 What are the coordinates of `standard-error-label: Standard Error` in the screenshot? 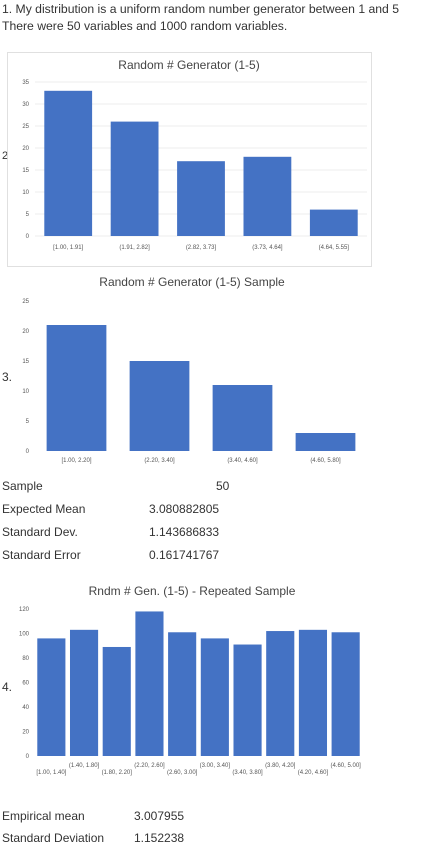 It's located at (41, 555).